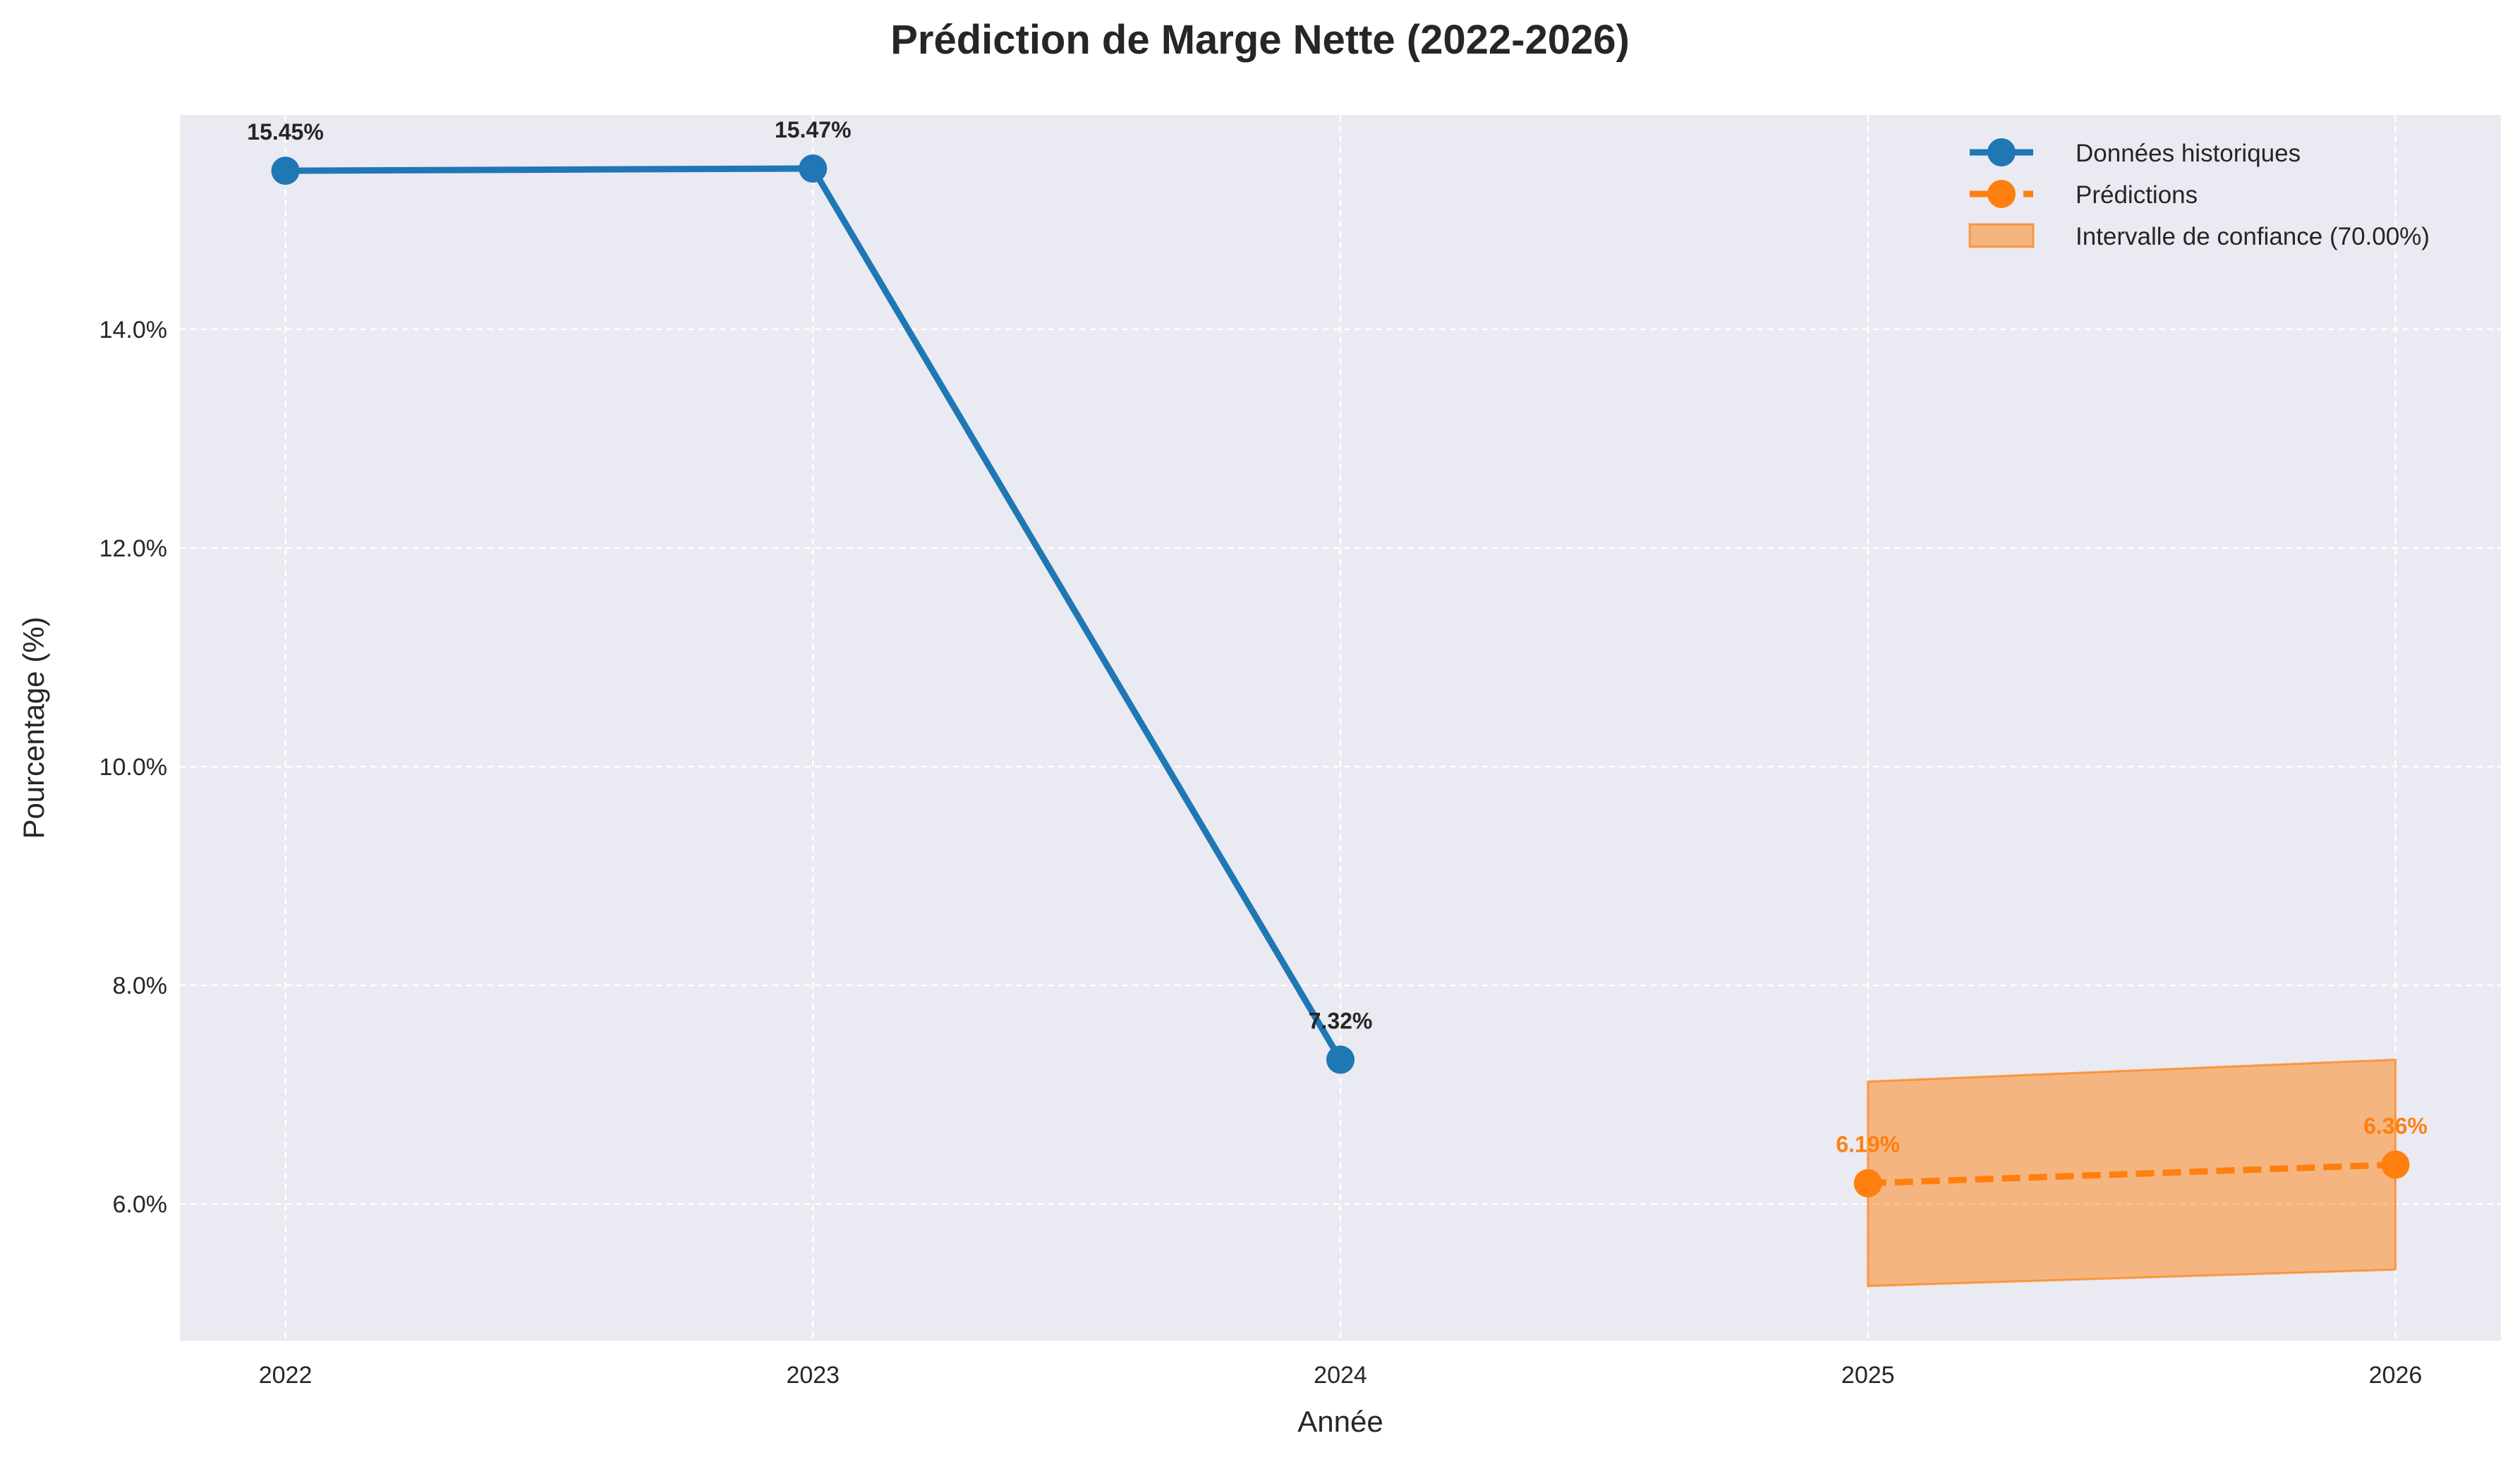 The height and width of the screenshot is (1462, 2520). I want to click on data-label-historical: 7.32%, so click(1341, 1021).